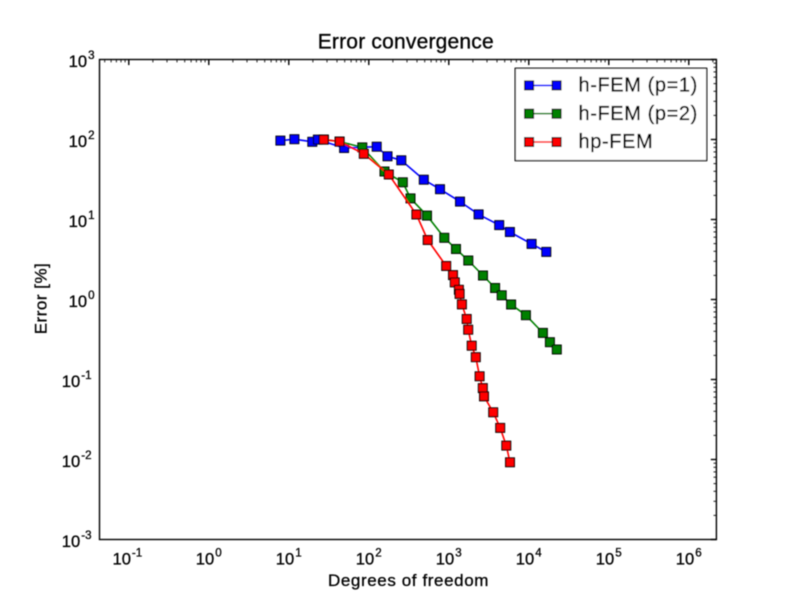 This screenshot has height=600, width=796. I want to click on svg-text: 6, so click(698, 552).